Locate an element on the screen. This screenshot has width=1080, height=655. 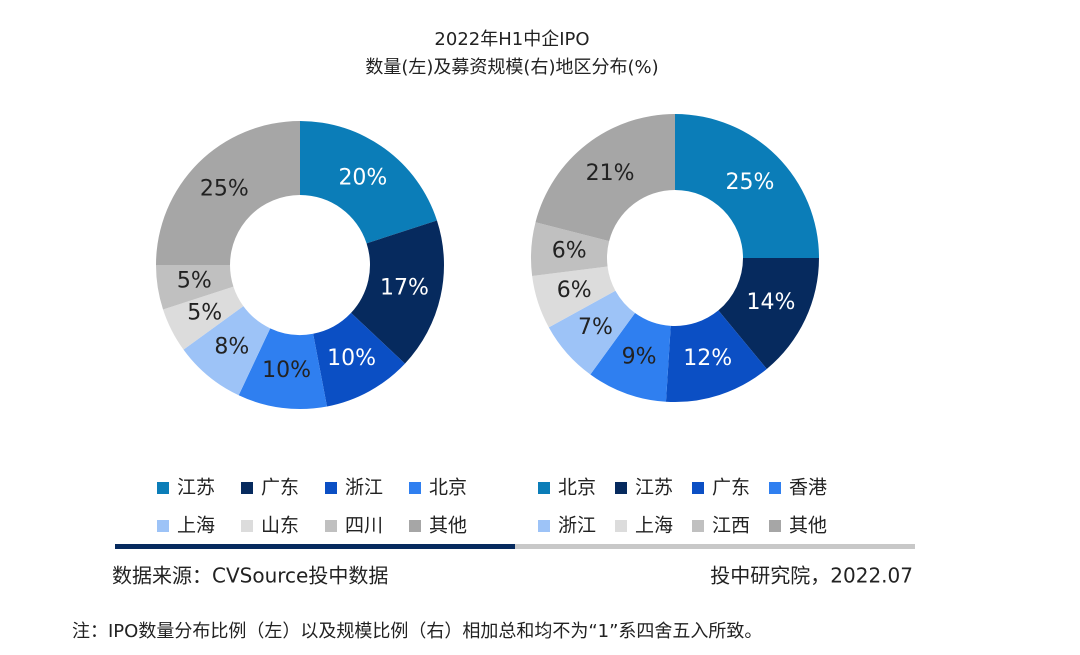
legend-label: 江西 is located at coordinates (731, 526).